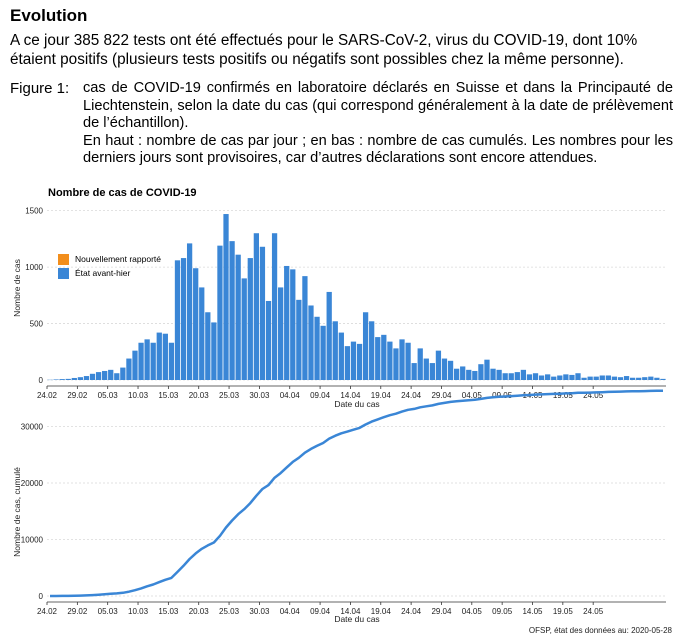 This screenshot has width=680, height=642. Describe the element at coordinates (77, 611) in the screenshot. I see `x-tick-label: 29.02` at that location.